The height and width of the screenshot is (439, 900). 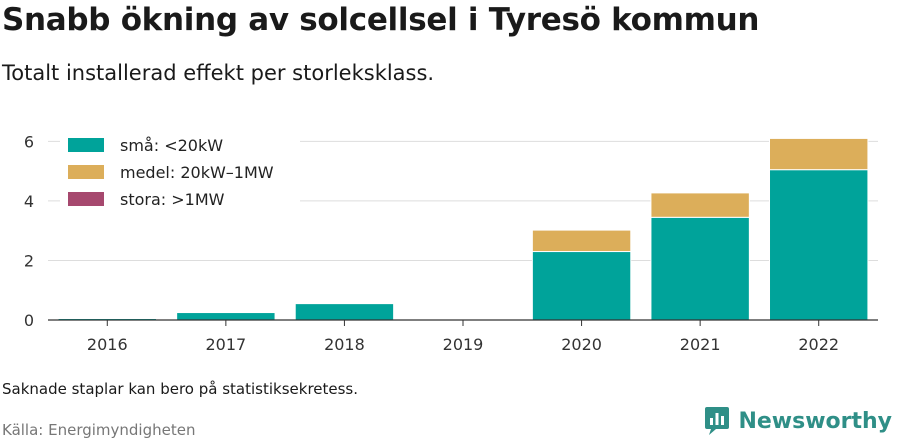 I want to click on legend: små: <20kW medel: 20kW–1MW stora: >1MW, so click(x=180, y=172).